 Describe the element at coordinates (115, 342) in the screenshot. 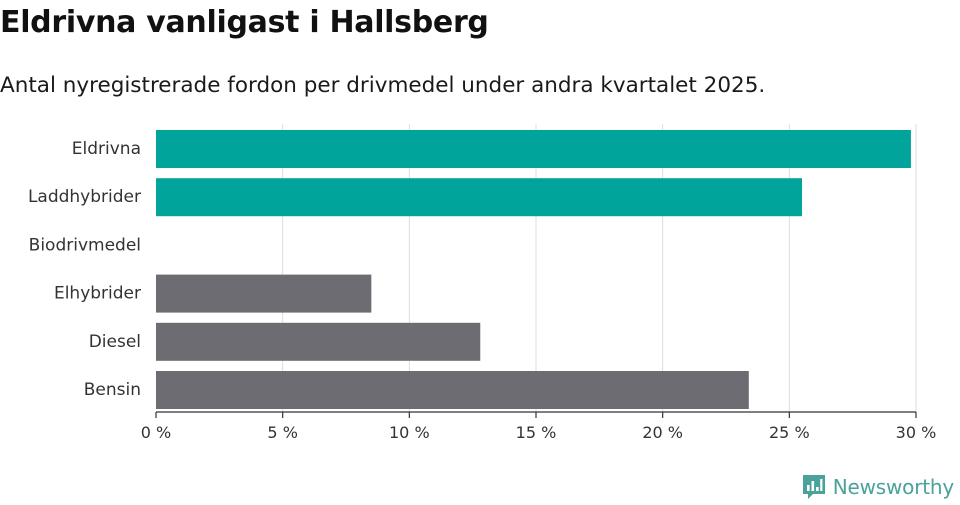

I see `category-label: Diesel` at that location.